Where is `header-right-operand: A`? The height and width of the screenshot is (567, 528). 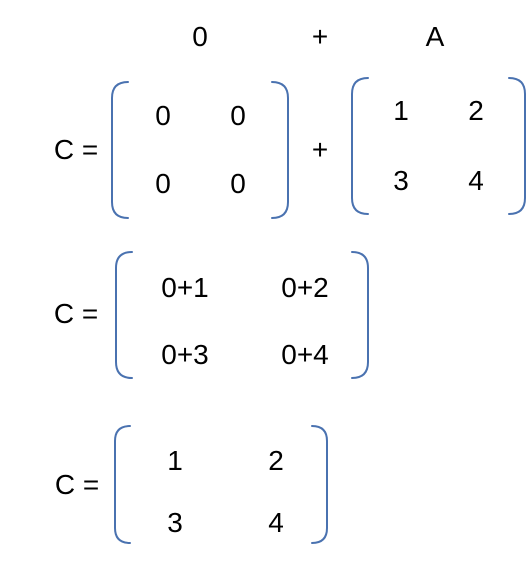 header-right-operand: A is located at coordinates (435, 36).